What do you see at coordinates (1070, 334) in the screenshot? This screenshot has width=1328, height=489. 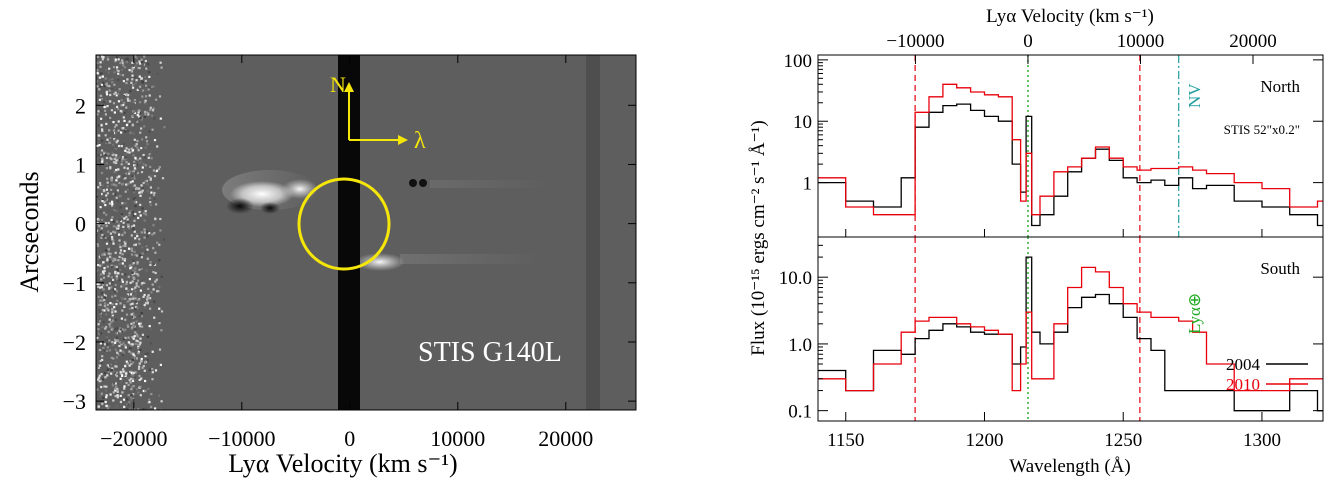 I see `spectrum-south-2004` at bounding box center [1070, 334].